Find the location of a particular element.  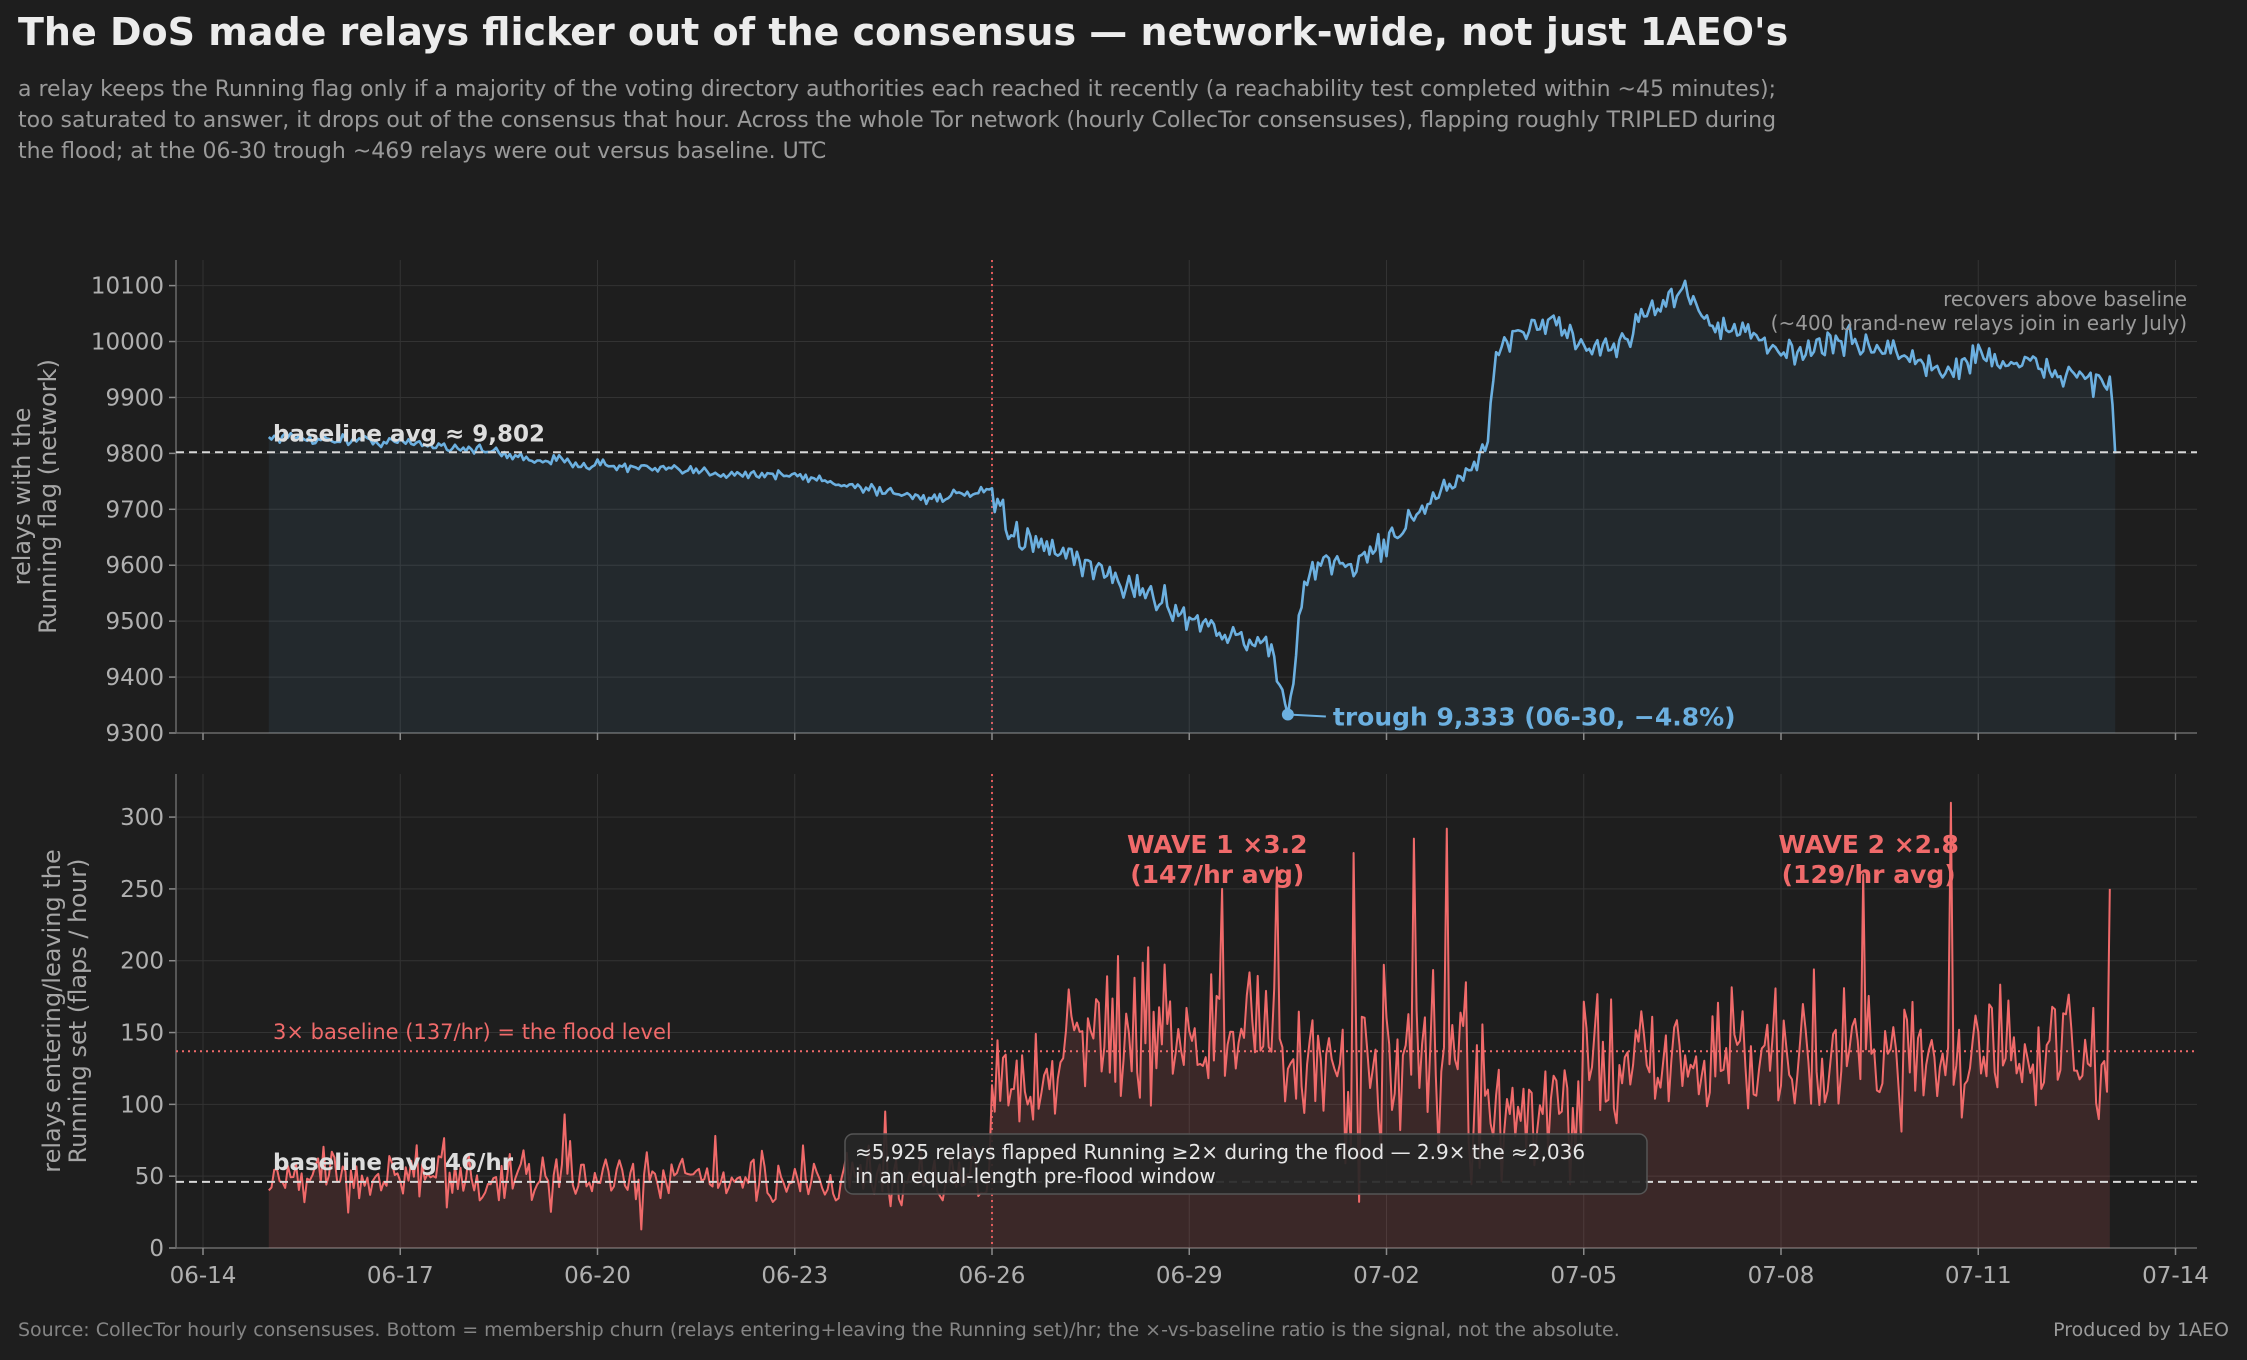

flood-level-label: 3× baseline (137/hr) = the flood level is located at coordinates (472, 1032).